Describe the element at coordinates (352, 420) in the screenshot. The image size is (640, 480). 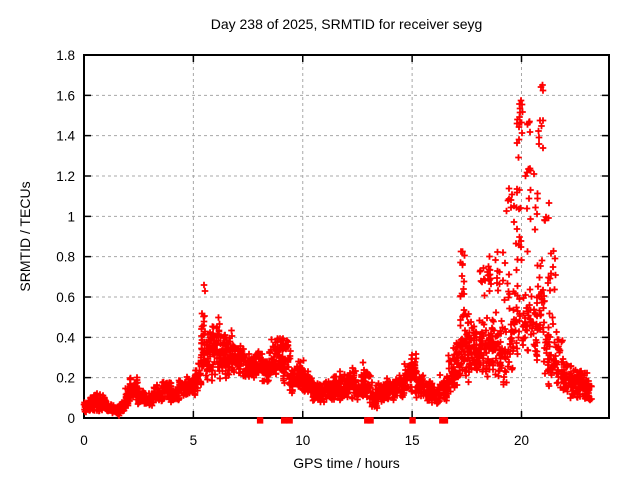
I see `flagged-zero-points` at that location.